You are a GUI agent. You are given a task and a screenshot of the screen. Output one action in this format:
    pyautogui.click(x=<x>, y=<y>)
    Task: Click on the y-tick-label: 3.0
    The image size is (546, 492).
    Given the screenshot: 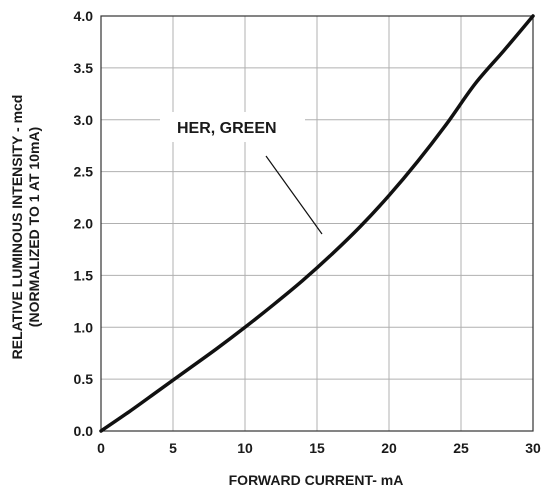 What is the action you would take?
    pyautogui.click(x=84, y=120)
    